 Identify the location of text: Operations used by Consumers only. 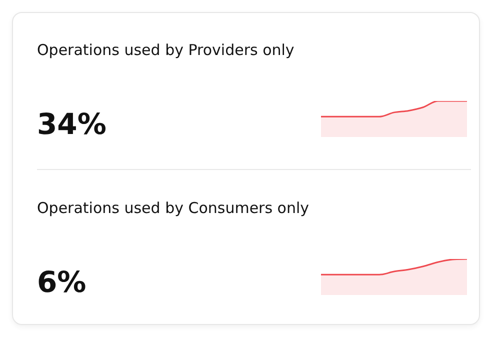
(173, 208).